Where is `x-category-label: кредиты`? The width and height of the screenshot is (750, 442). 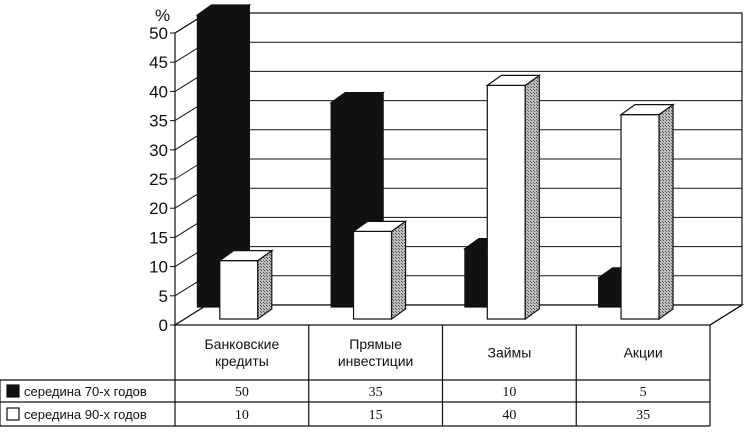 x-category-label: кредиты is located at coordinates (242, 361).